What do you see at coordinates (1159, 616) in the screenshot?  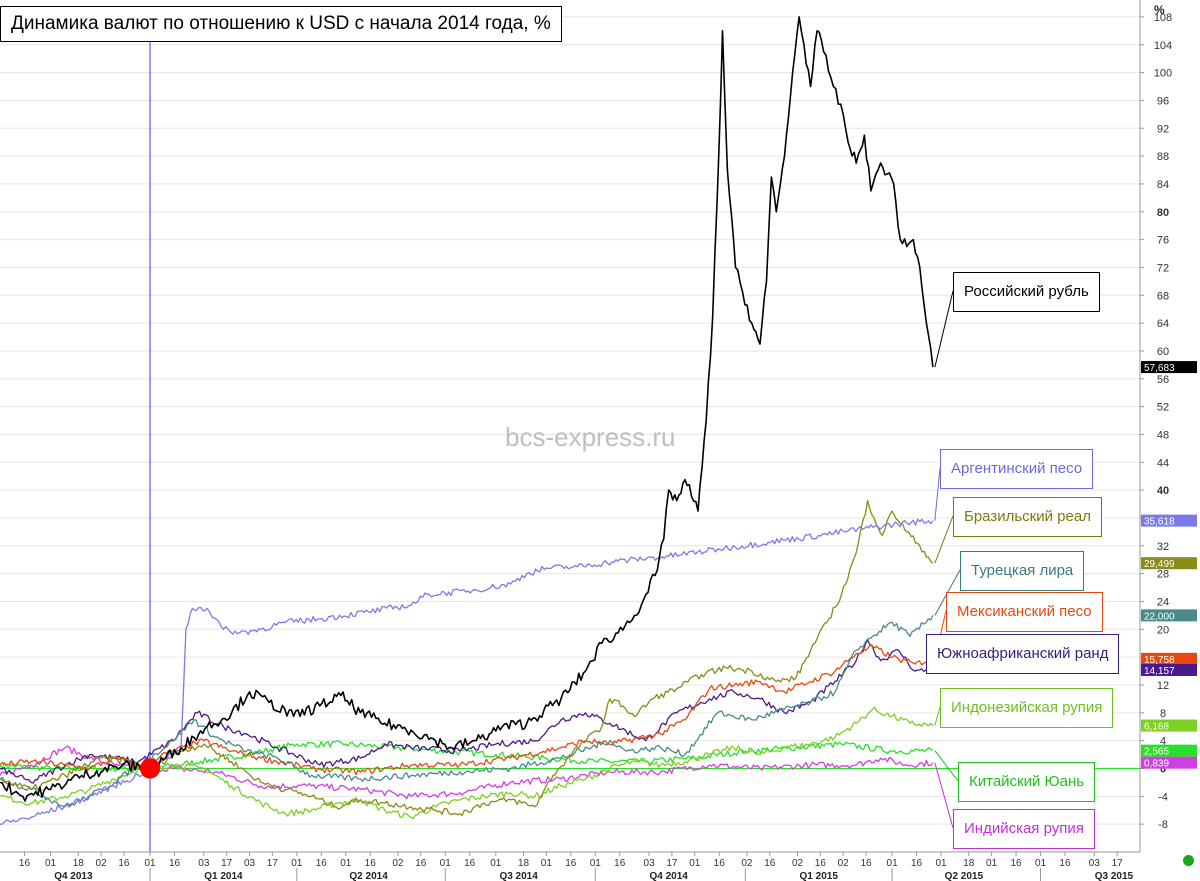 I see `last-value-tag: 22,000` at bounding box center [1159, 616].